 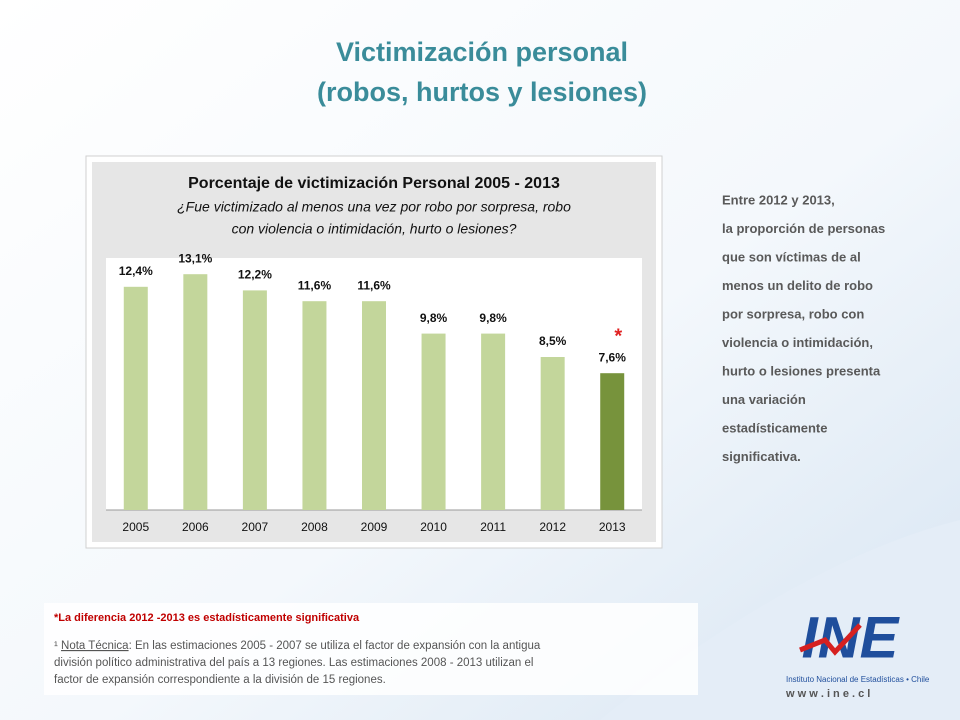 What do you see at coordinates (797, 342) in the screenshot?
I see `side-line: violencia o intimidación,` at bounding box center [797, 342].